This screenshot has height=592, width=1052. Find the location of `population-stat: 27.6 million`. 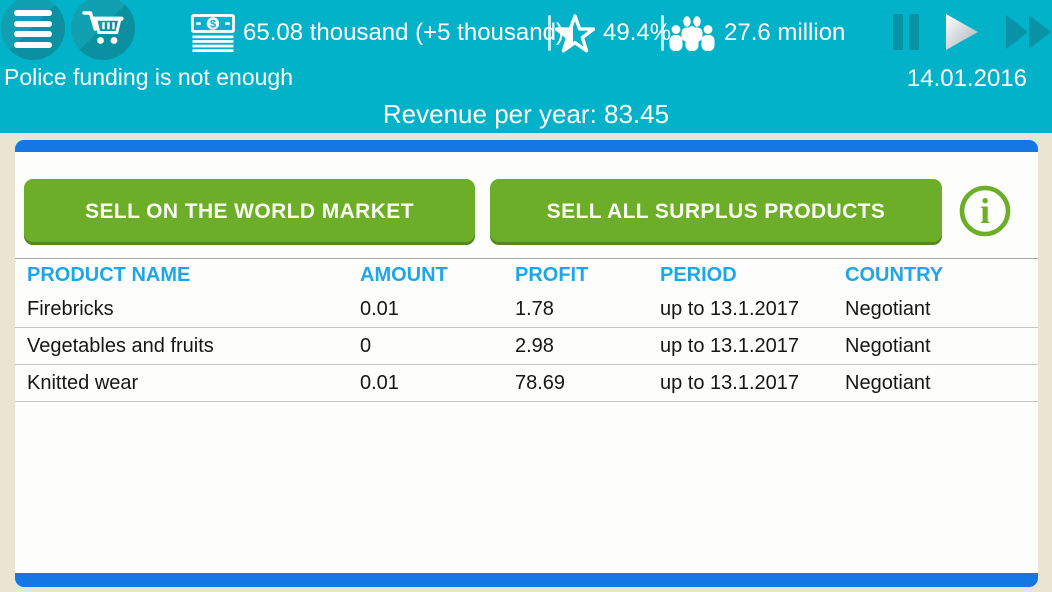

population-stat: 27.6 million is located at coordinates (756, 33).